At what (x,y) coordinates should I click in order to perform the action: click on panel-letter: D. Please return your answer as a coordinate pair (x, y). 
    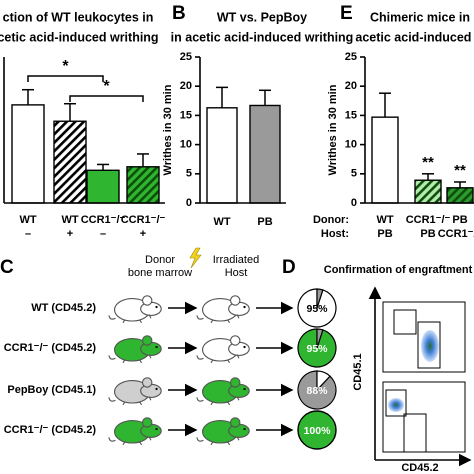
    Looking at the image, I should click on (289, 267).